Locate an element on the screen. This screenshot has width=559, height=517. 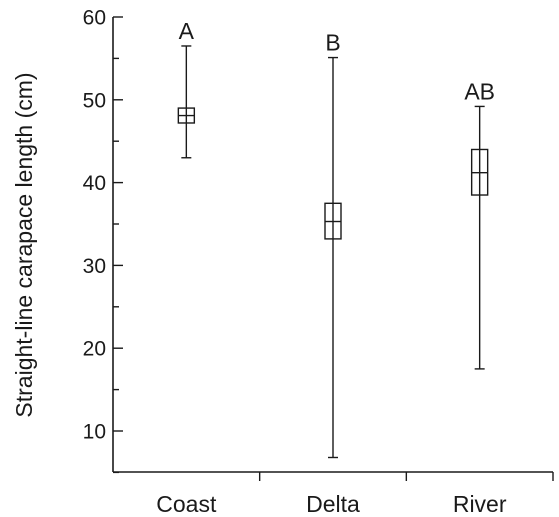
x-category-label: Coast is located at coordinates (186, 504).